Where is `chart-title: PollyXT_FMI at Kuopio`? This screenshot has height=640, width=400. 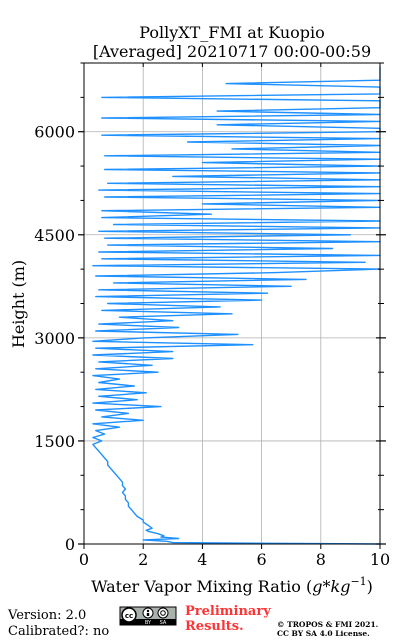
chart-title: PollyXT_FMI at Kuopio is located at coordinates (232, 32).